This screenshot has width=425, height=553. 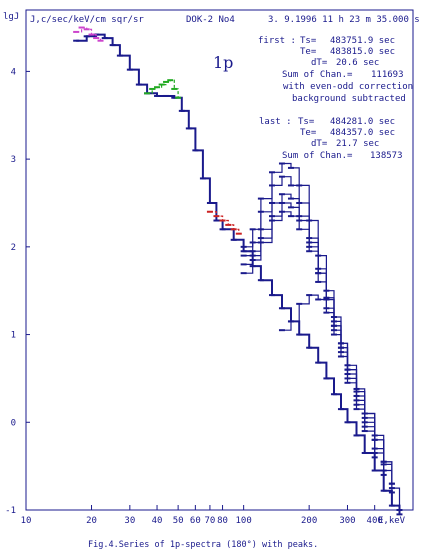 I want to click on x-tick-label: 80, so click(x=222, y=521).